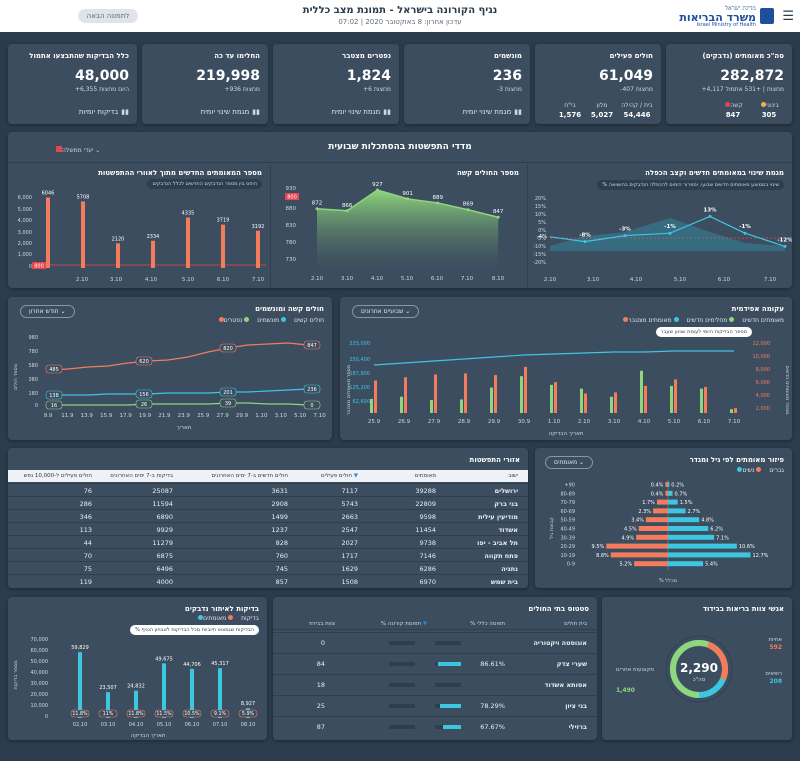 The image size is (800, 761). Describe the element at coordinates (162, 491) in the screenshot. I see `table-cell: 25087` at that location.